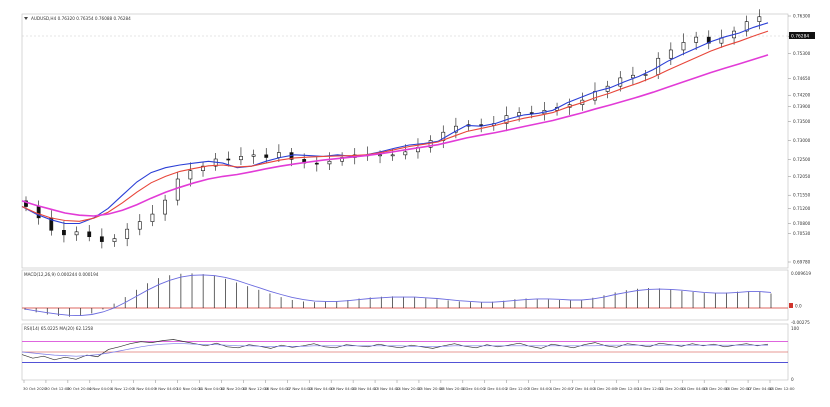 Image resolution: width=830 pixels, height=407 pixels. Describe the element at coordinates (672, 388) in the screenshot. I see `time-tick-label: 11 Dec 20:00` at that location.